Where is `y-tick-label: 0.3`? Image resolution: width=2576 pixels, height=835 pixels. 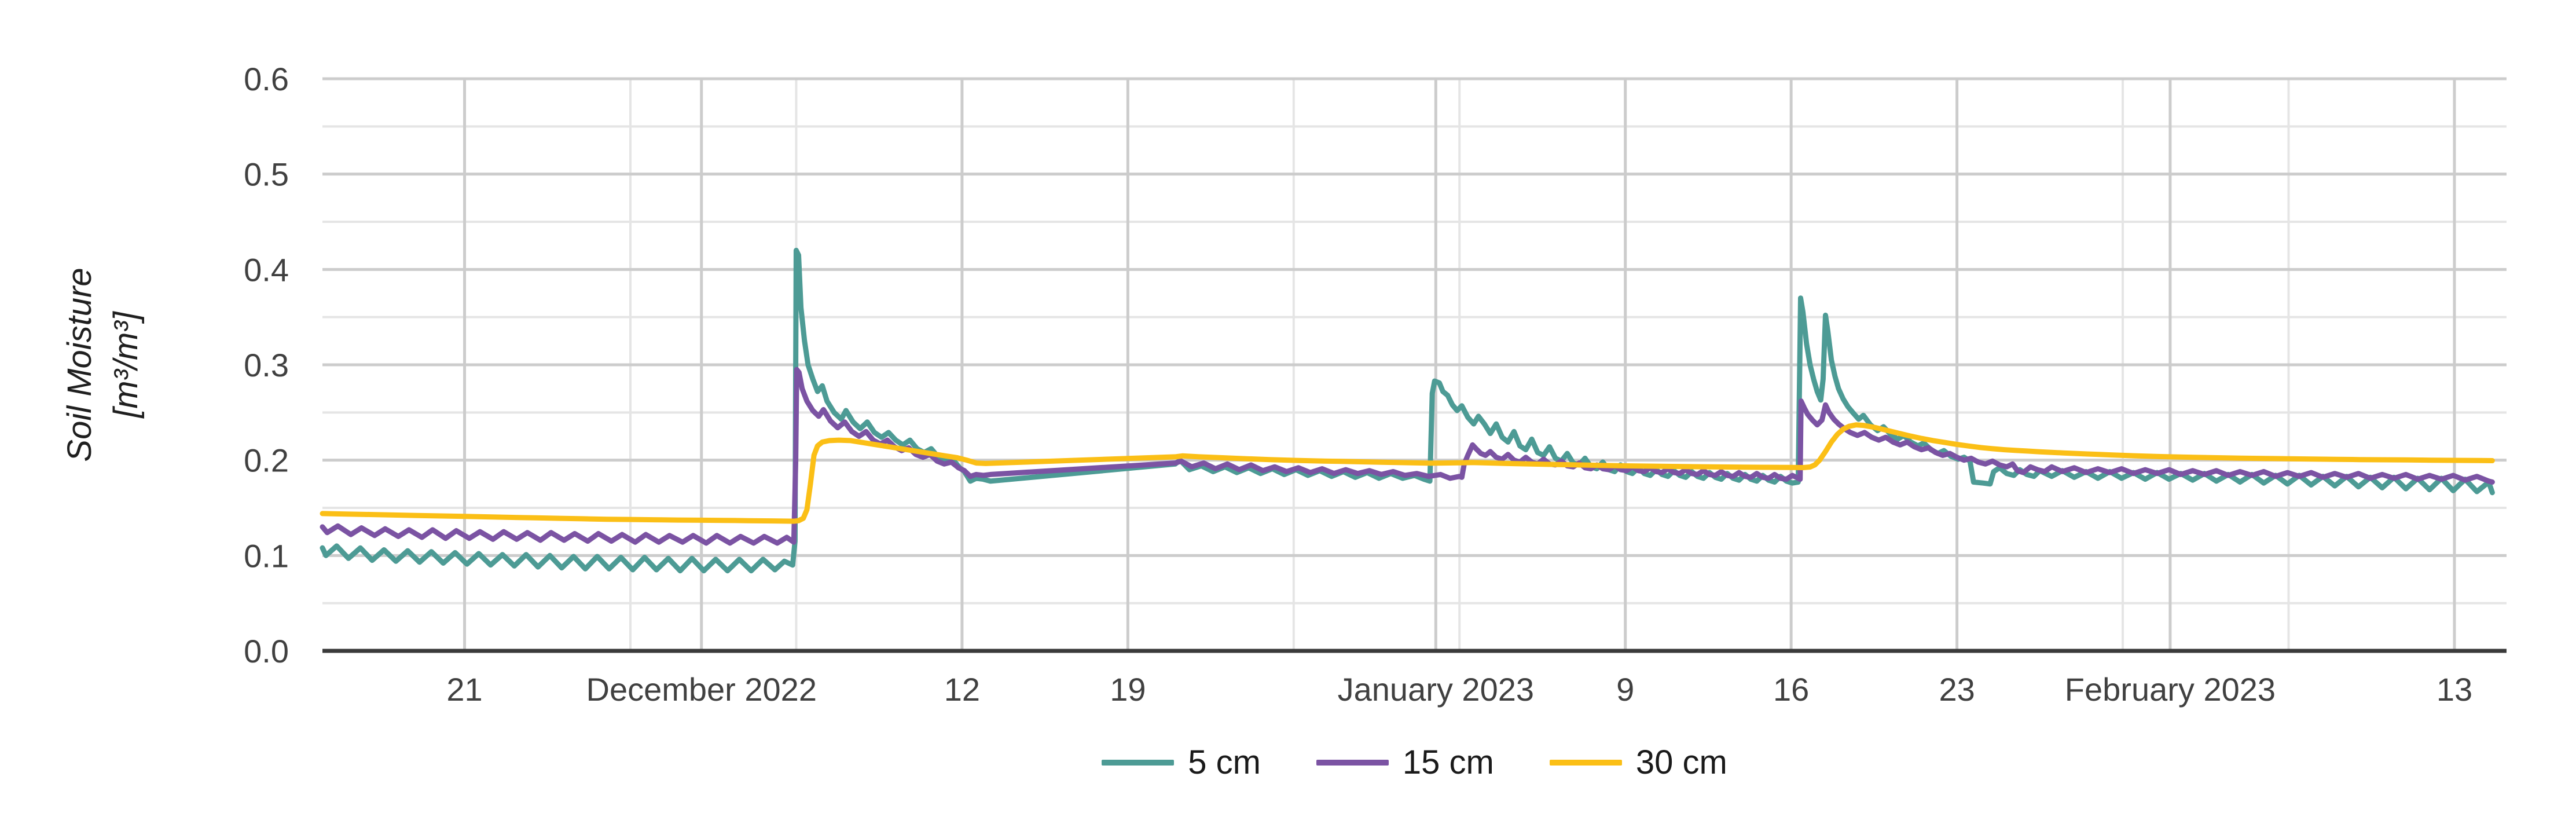 y-tick-label: 0.3 is located at coordinates (266, 365).